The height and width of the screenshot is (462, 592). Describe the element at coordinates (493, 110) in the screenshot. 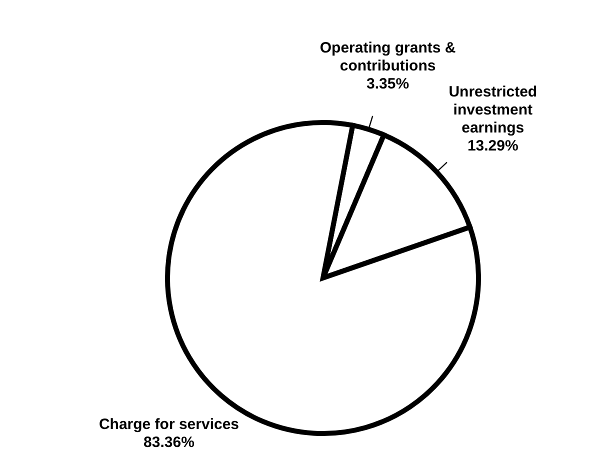

I see `slice-label: Unrestricted investment earnings` at that location.